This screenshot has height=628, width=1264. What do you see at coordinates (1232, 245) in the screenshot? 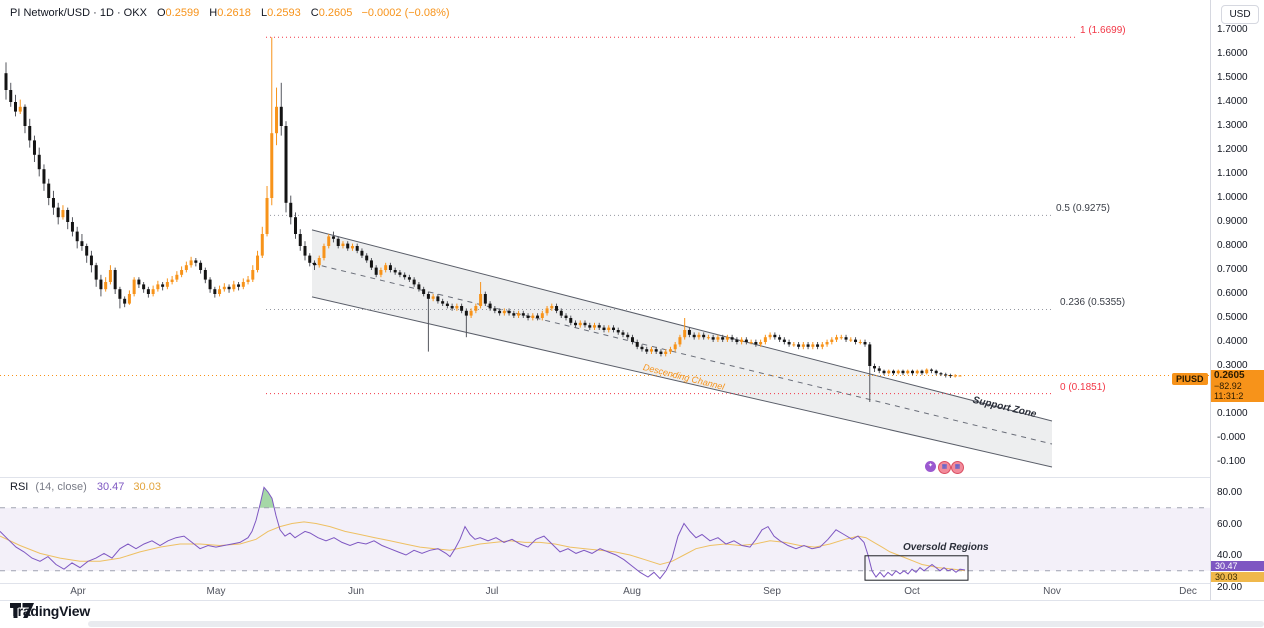
I see `price-tick-label: 0.8000` at bounding box center [1232, 245].